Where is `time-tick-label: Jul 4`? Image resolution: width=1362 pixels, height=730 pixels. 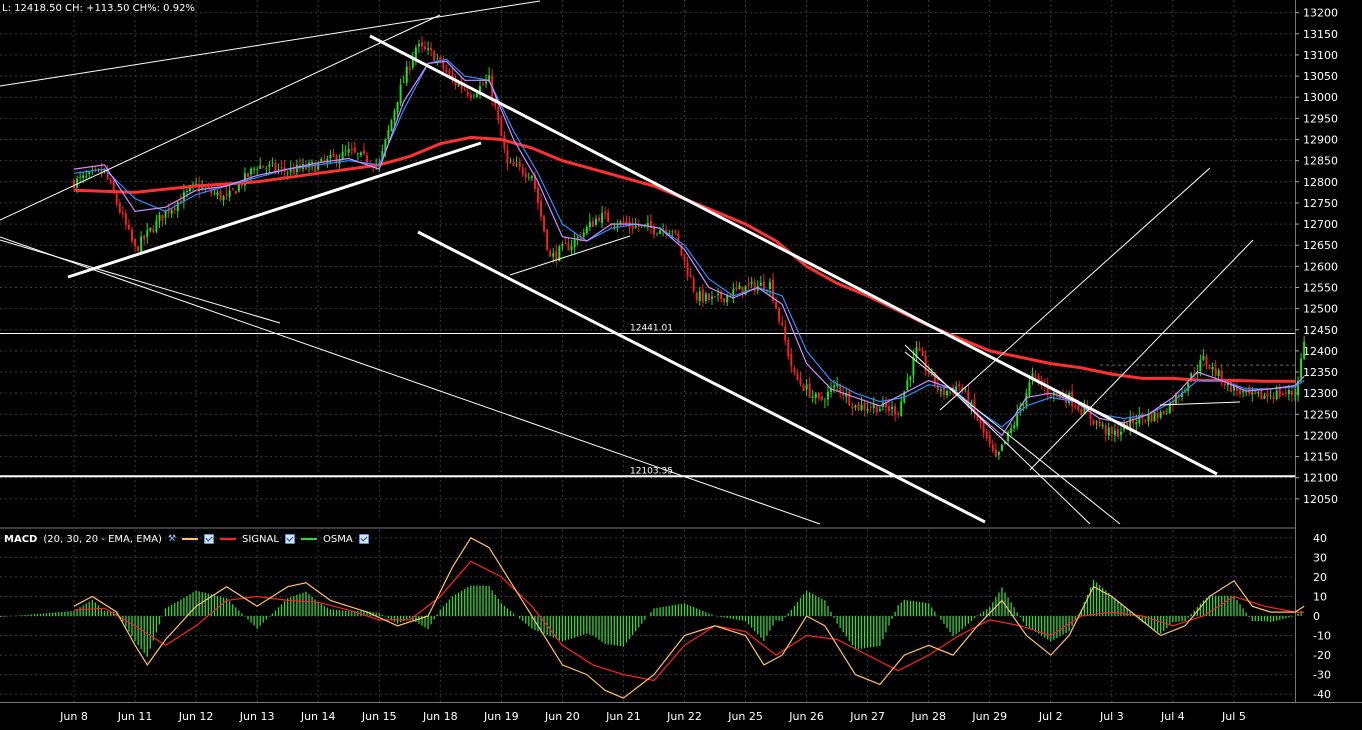 time-tick-label: Jul 4 is located at coordinates (1172, 716).